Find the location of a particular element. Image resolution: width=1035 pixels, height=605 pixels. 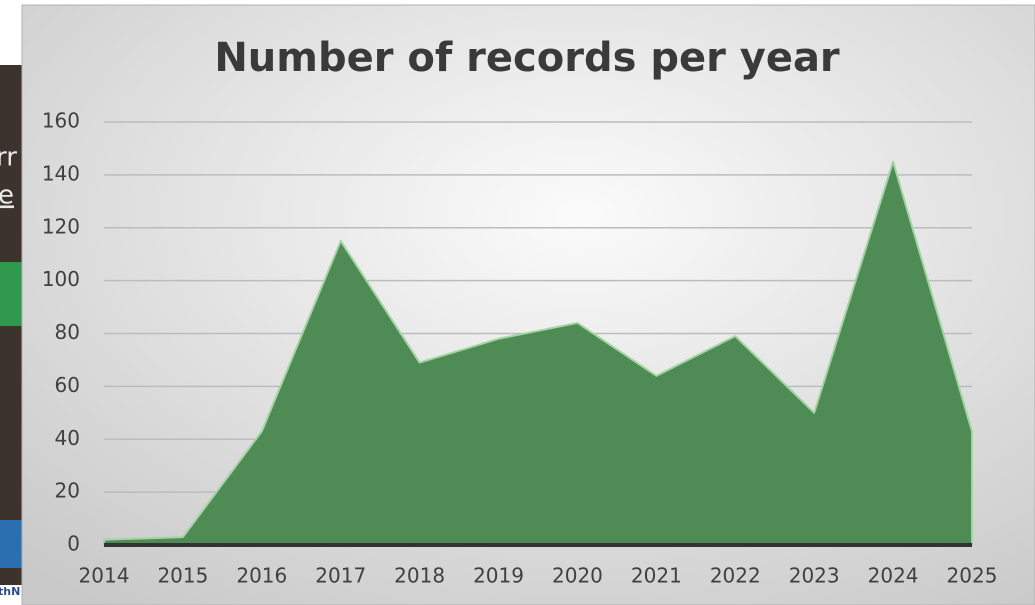

chart-title: Number of records per year is located at coordinates (527, 58).